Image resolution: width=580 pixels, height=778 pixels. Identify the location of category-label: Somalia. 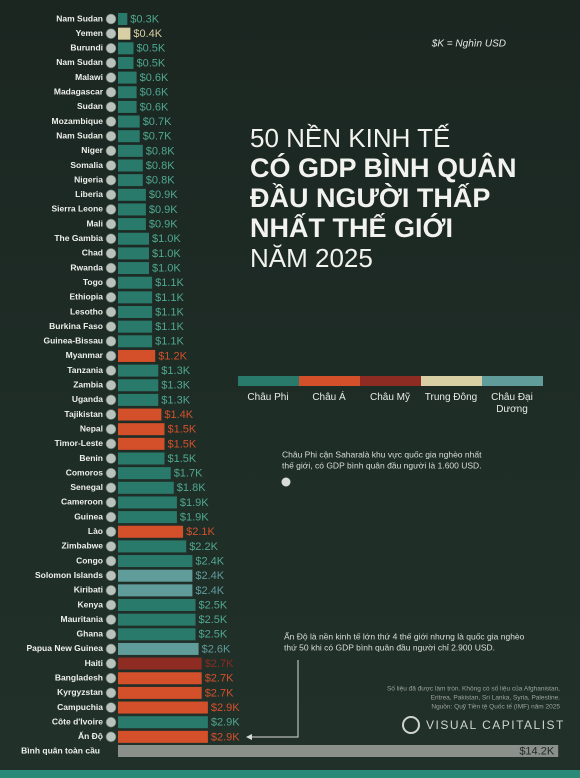
(86, 165).